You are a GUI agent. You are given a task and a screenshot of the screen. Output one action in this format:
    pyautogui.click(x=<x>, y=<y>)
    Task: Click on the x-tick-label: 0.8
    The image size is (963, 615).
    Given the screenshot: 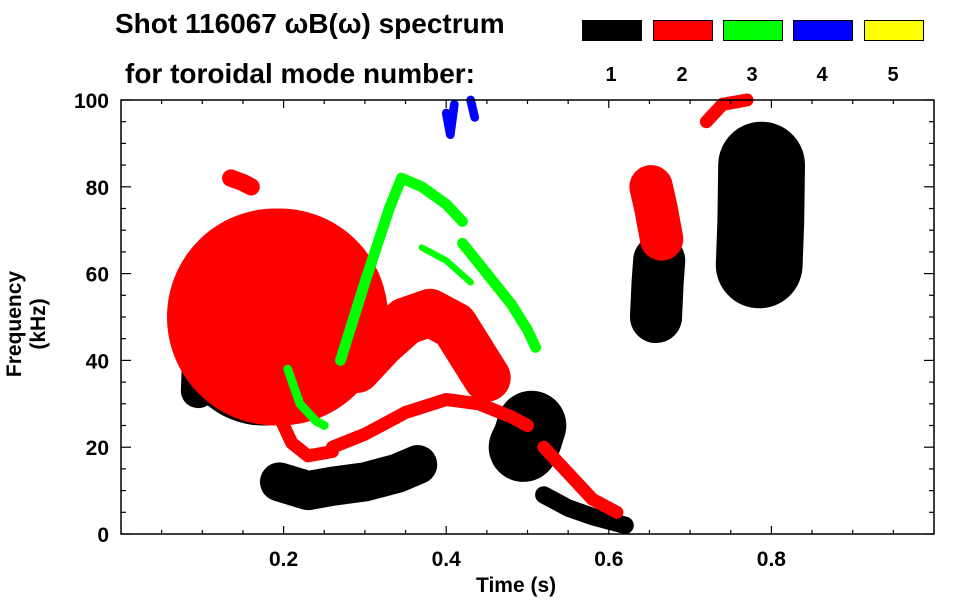 What is the action you would take?
    pyautogui.click(x=772, y=559)
    